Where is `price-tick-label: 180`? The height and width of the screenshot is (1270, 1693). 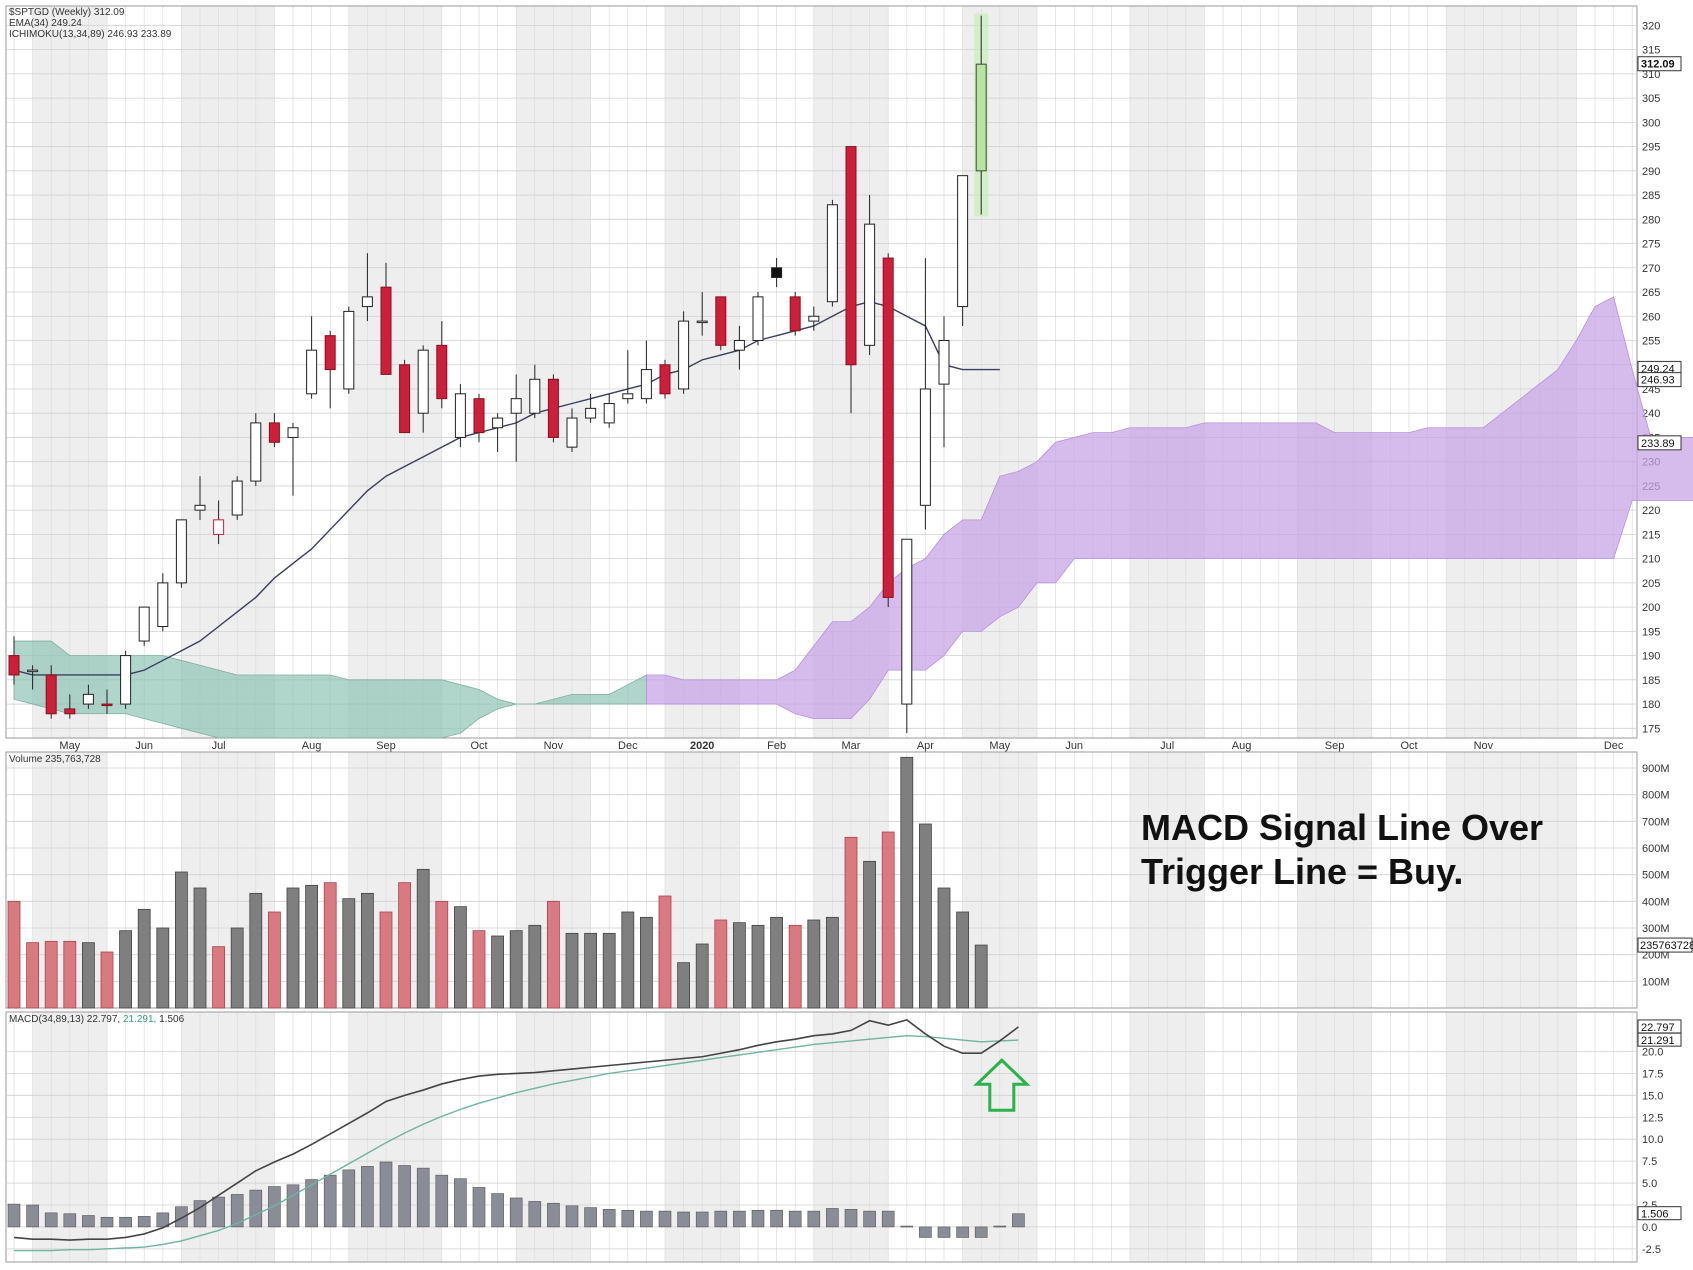 price-tick-label: 180 is located at coordinates (1651, 705).